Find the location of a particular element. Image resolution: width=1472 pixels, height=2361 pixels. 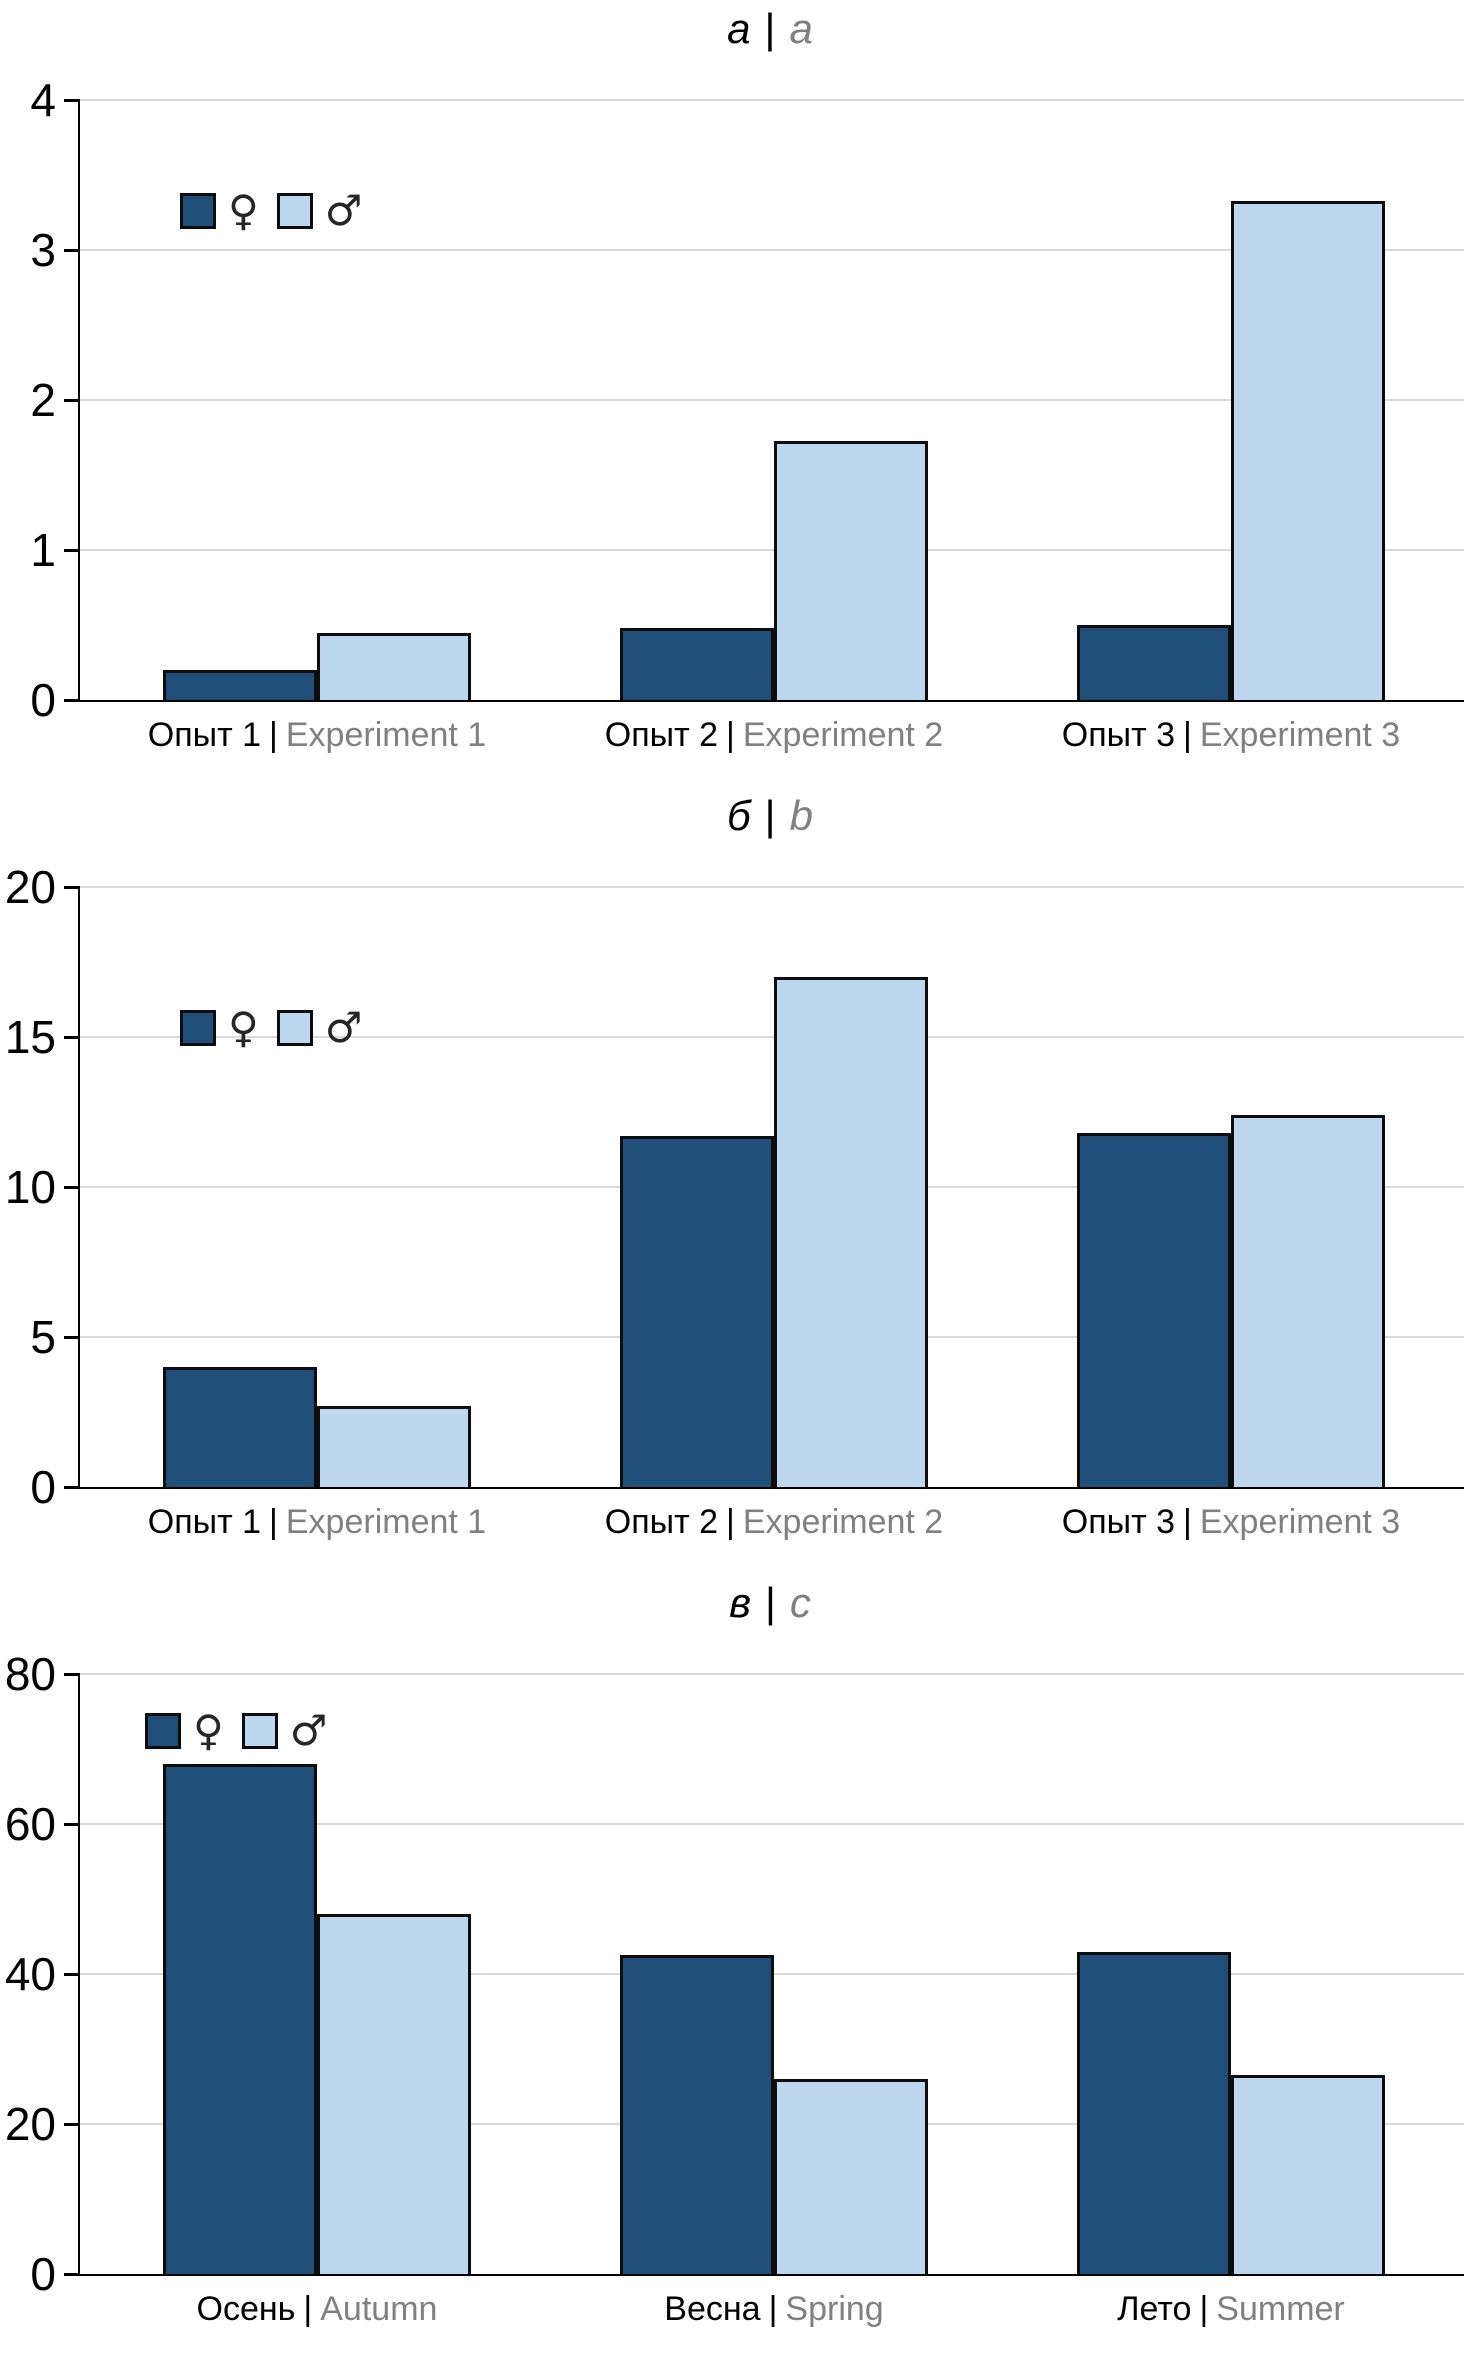

x-category-label-2: Весна | Spring is located at coordinates (774, 2309).